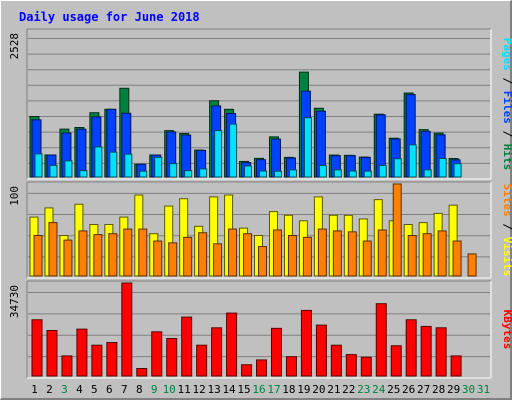  What do you see at coordinates (243, 389) in the screenshot?
I see `x-tick-label: 15` at bounding box center [243, 389].